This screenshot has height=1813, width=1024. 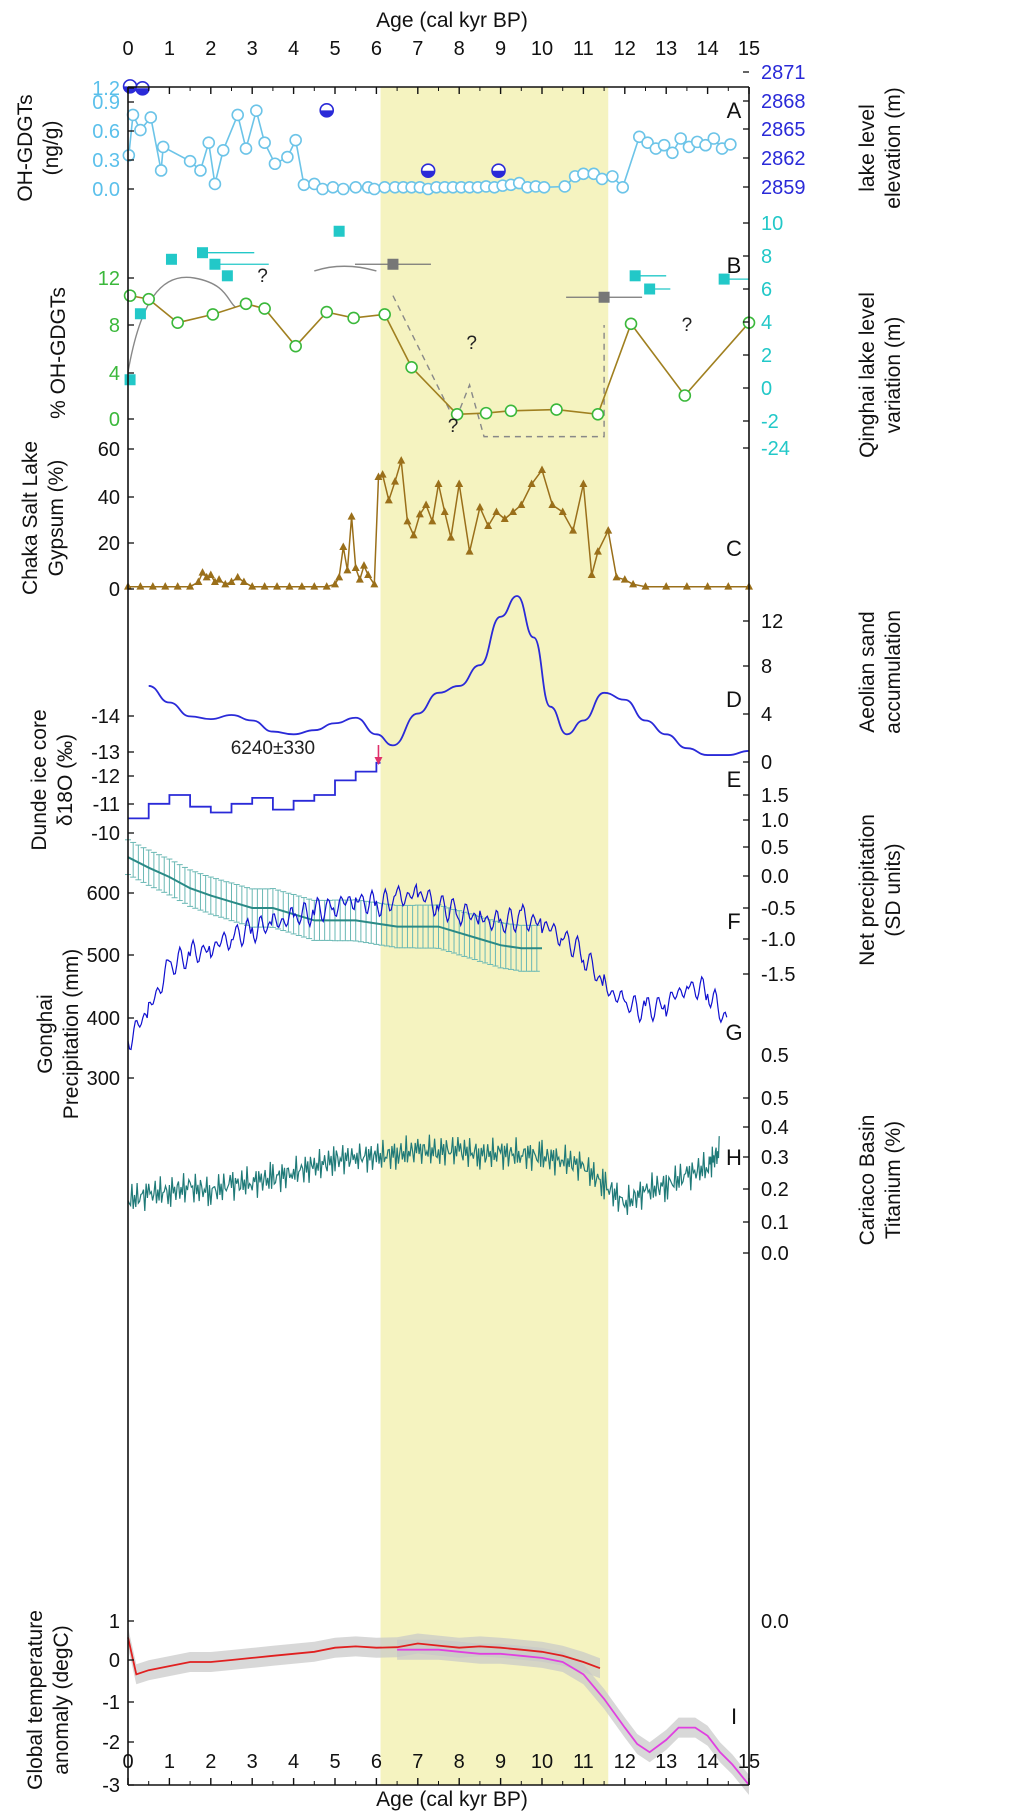 I want to click on y-tick-label-left-G: 600, so click(x=103, y=894).